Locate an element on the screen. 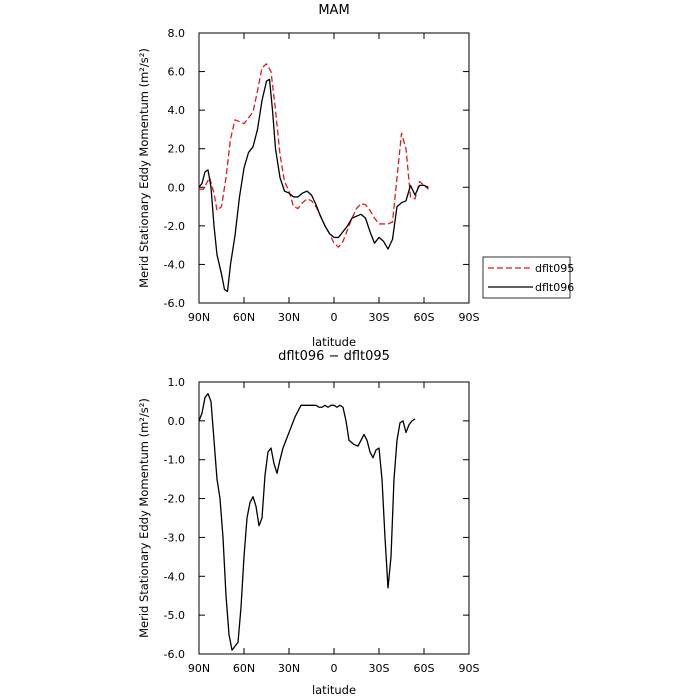 The width and height of the screenshot is (700, 700). chart_data.1-x-tick-label-0: 90N is located at coordinates (199, 668).